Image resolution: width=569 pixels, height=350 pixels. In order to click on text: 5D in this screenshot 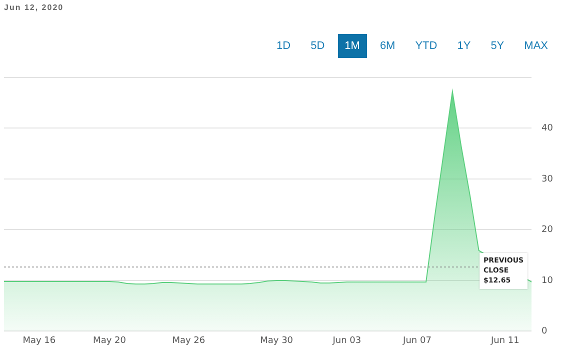, I will do `click(318, 46)`.